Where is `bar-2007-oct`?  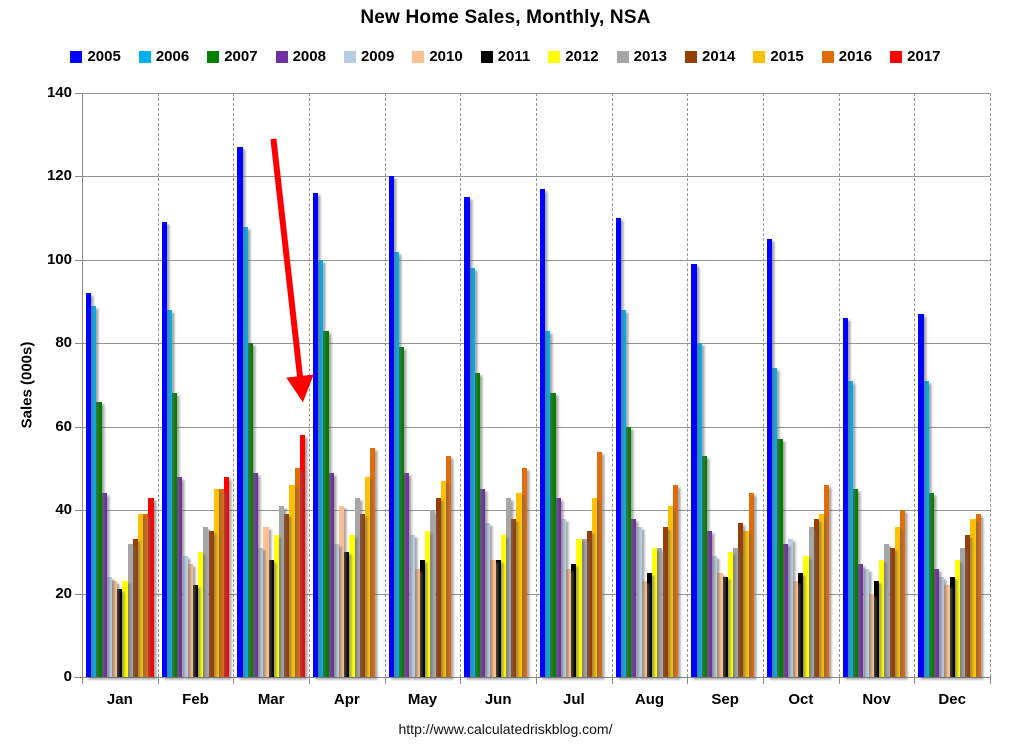
bar-2007-oct is located at coordinates (780, 558).